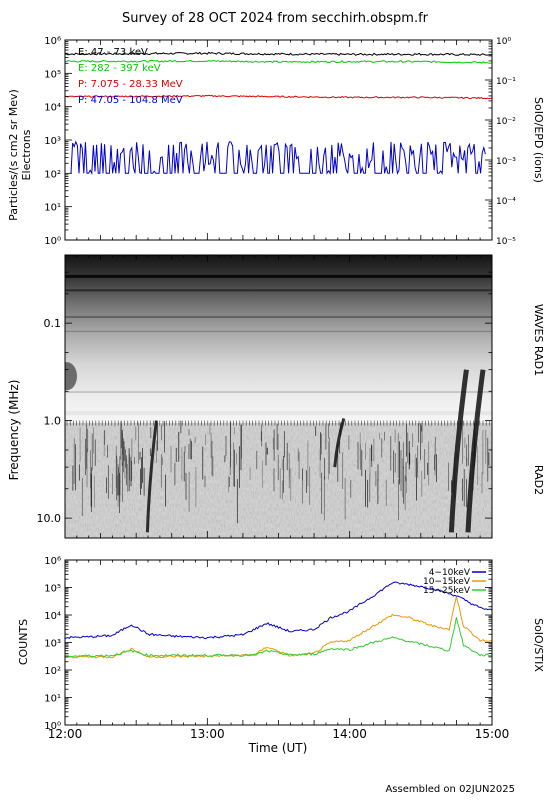  What do you see at coordinates (52, 589) in the screenshot?
I see `stix-y-tick-label: 10⁵` at bounding box center [52, 589].